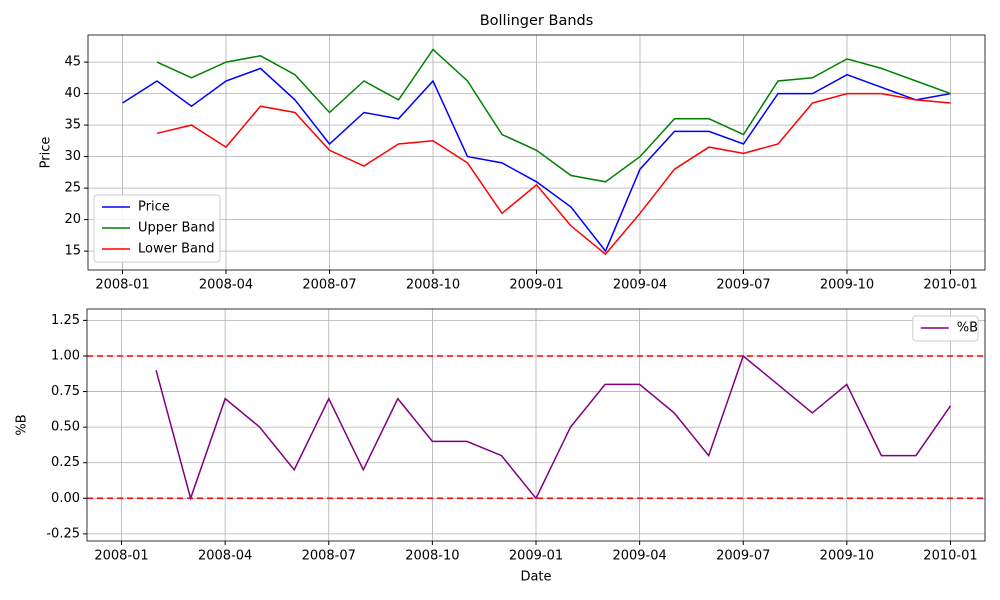 The height and width of the screenshot is (600, 1000). I want to click on chart-title: Bollinger Bands, so click(537, 21).